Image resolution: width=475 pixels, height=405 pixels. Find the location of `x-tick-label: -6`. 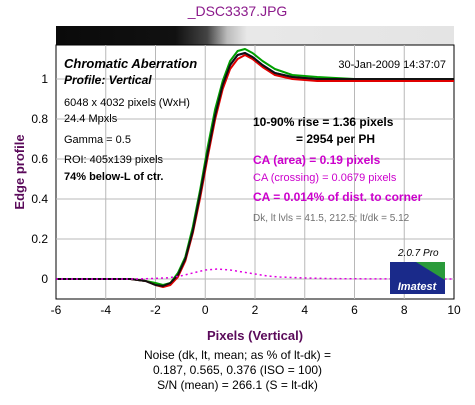

x-tick-label: -6 is located at coordinates (56, 310).